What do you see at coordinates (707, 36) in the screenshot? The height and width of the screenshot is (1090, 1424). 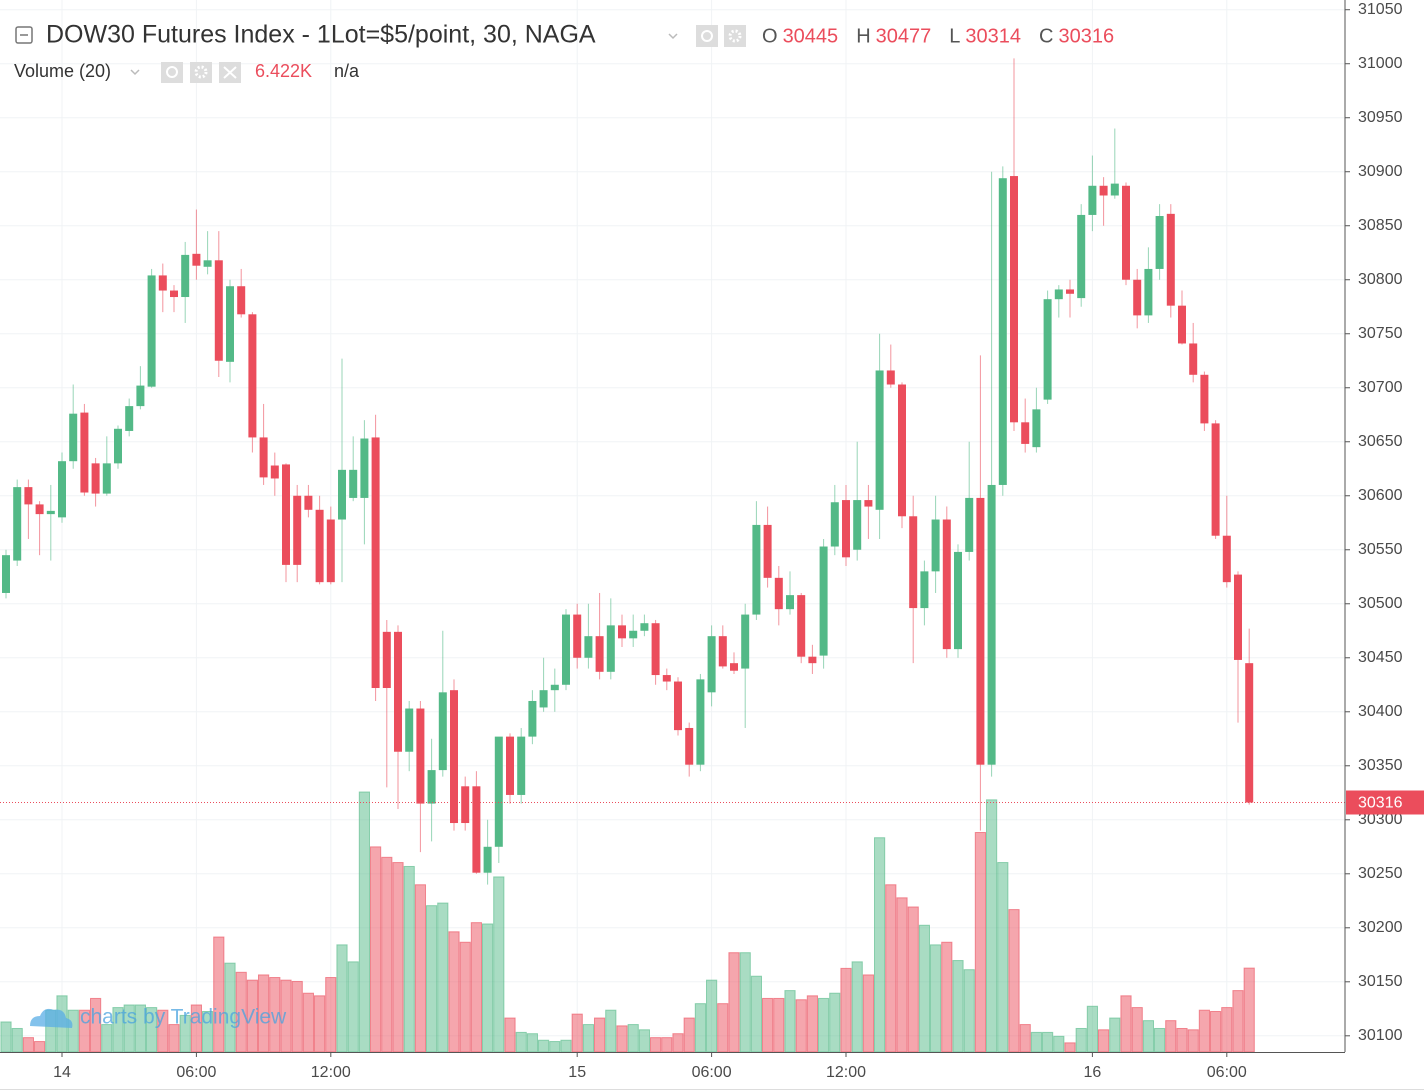 I see `eye-icon` at bounding box center [707, 36].